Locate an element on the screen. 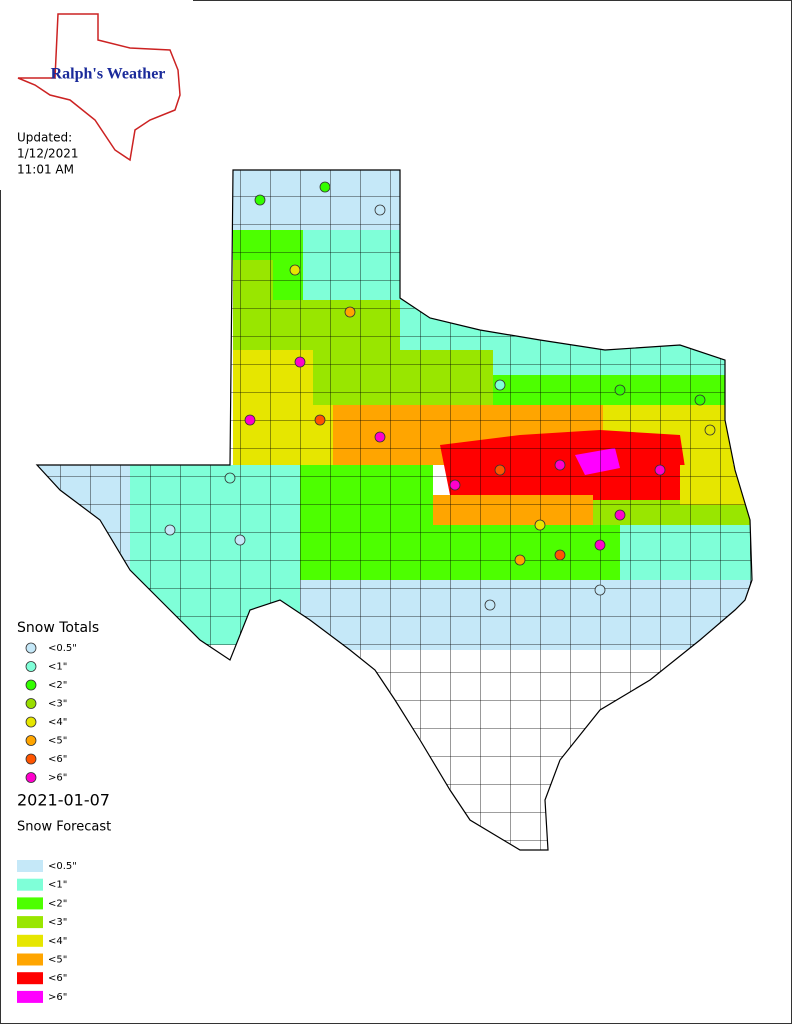 Image resolution: width=792 pixels, height=1024 pixels. updated-line: 11:01 AM is located at coordinates (45, 170).